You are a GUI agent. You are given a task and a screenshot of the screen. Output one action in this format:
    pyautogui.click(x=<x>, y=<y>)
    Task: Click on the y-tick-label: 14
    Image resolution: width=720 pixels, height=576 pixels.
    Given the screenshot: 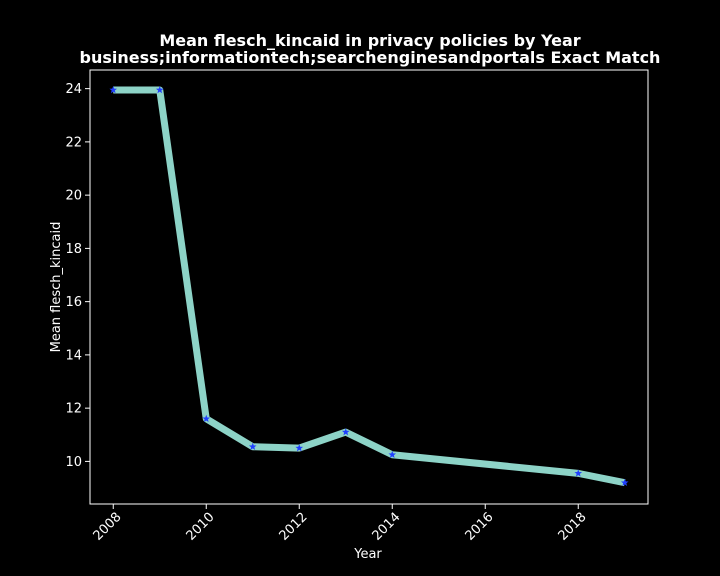 What is the action you would take?
    pyautogui.click(x=73, y=355)
    